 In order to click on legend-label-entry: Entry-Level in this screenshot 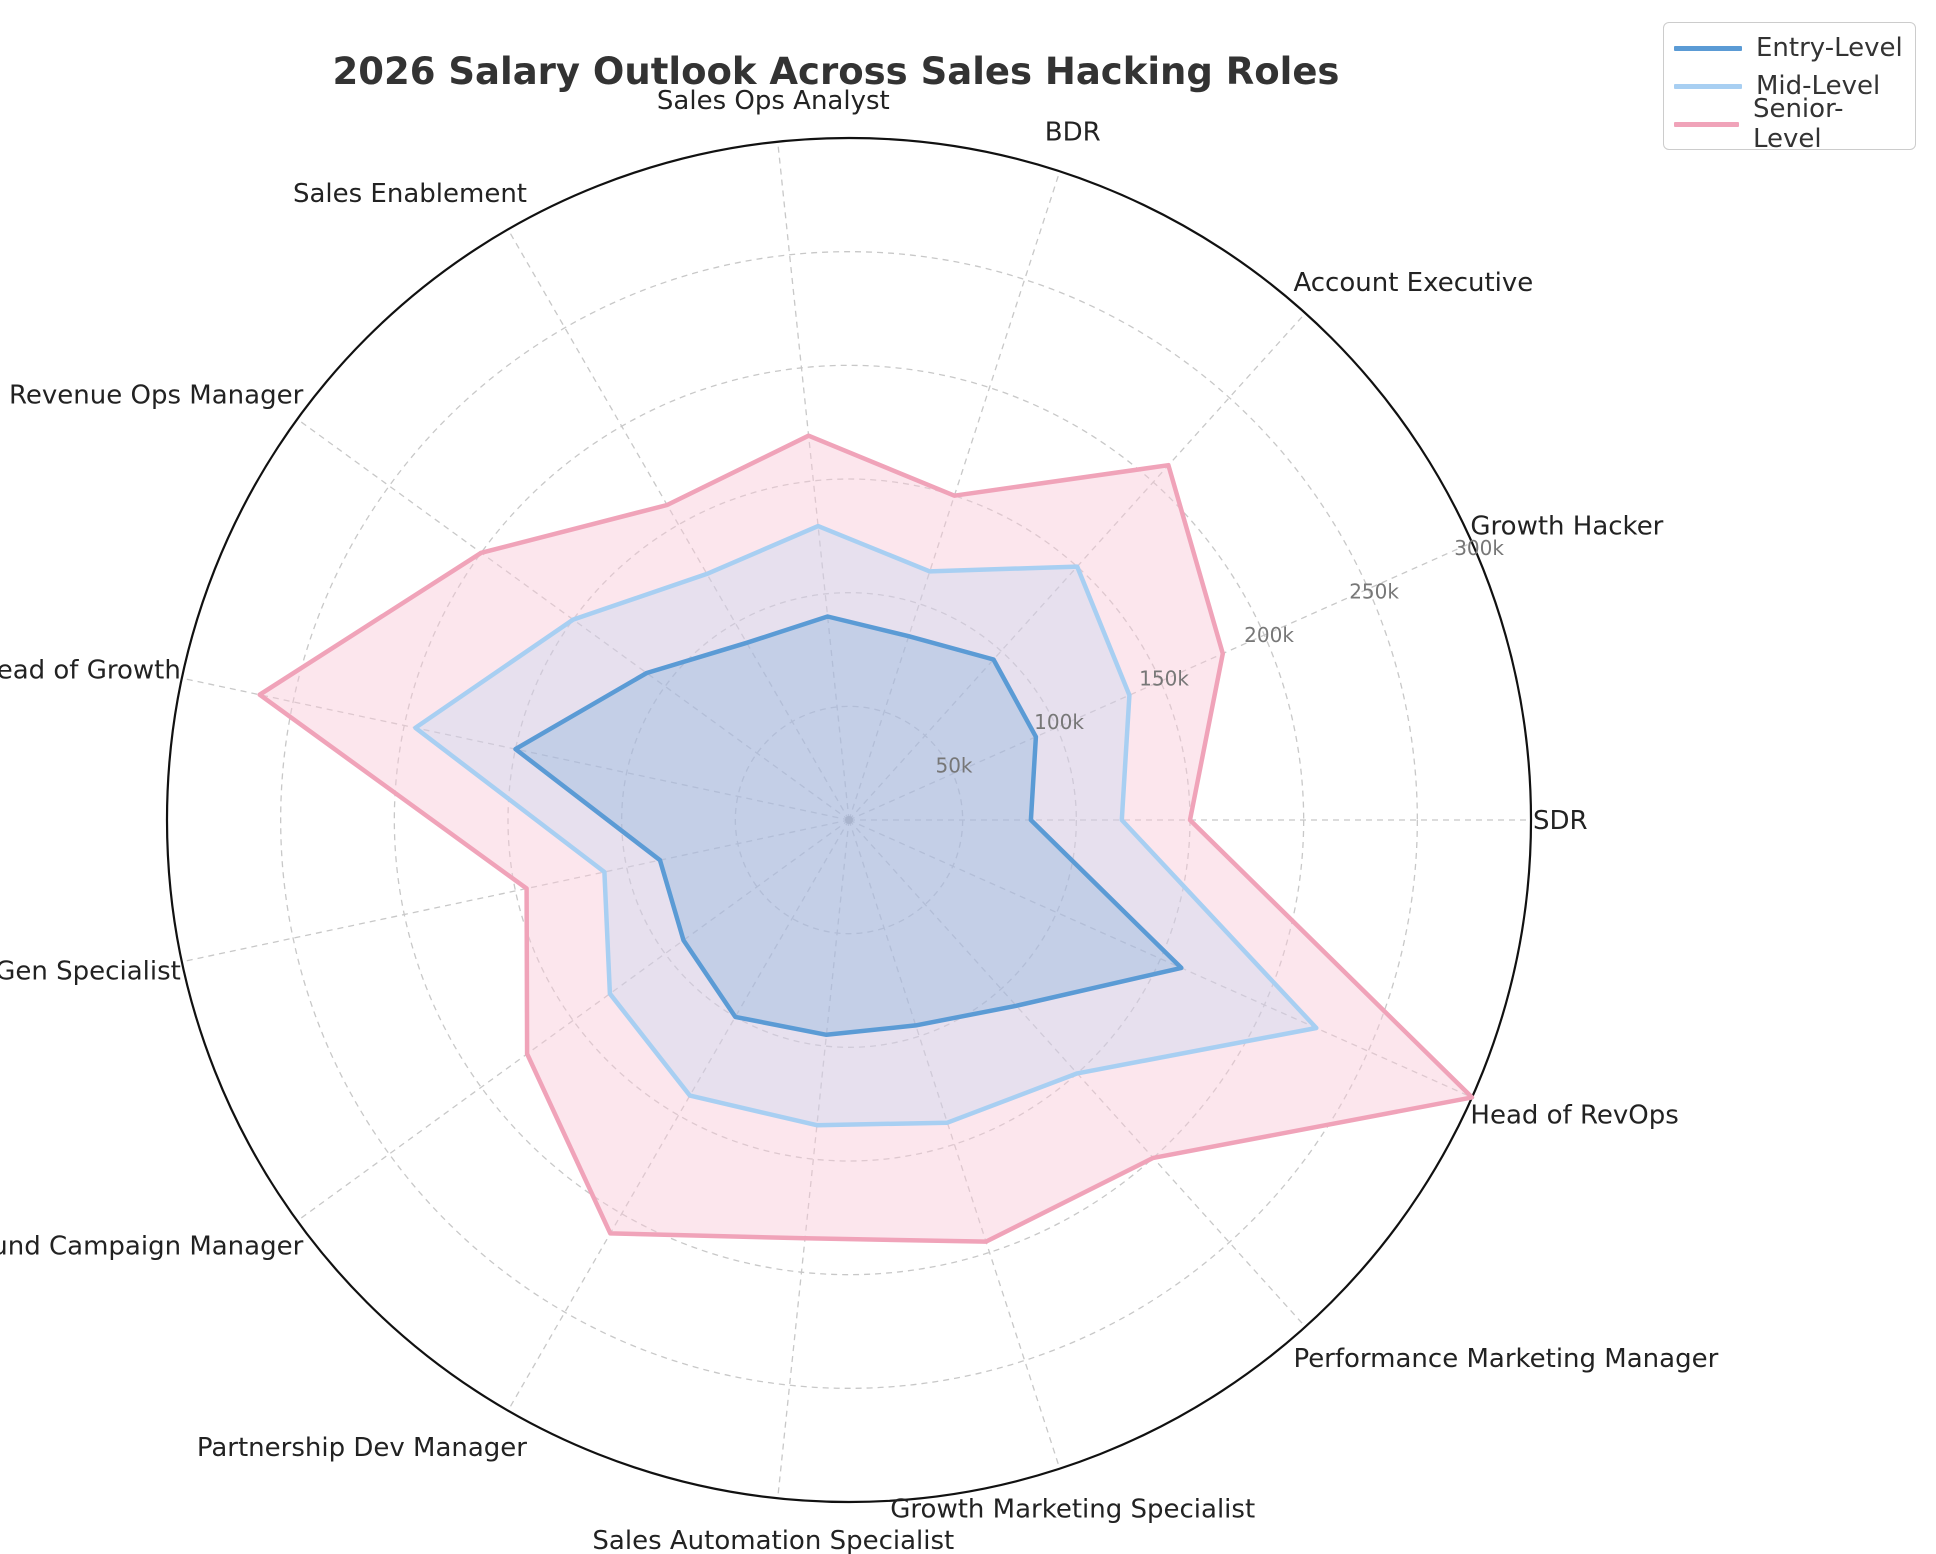, I will do `click(1829, 48)`.